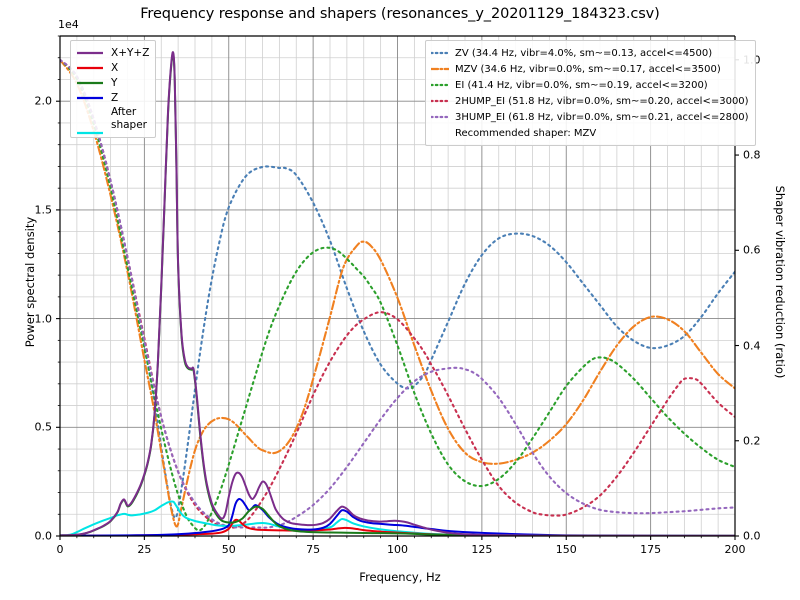  What do you see at coordinates (752, 346) in the screenshot?
I see `y-tick-label-right: 0.4` at bounding box center [752, 346].